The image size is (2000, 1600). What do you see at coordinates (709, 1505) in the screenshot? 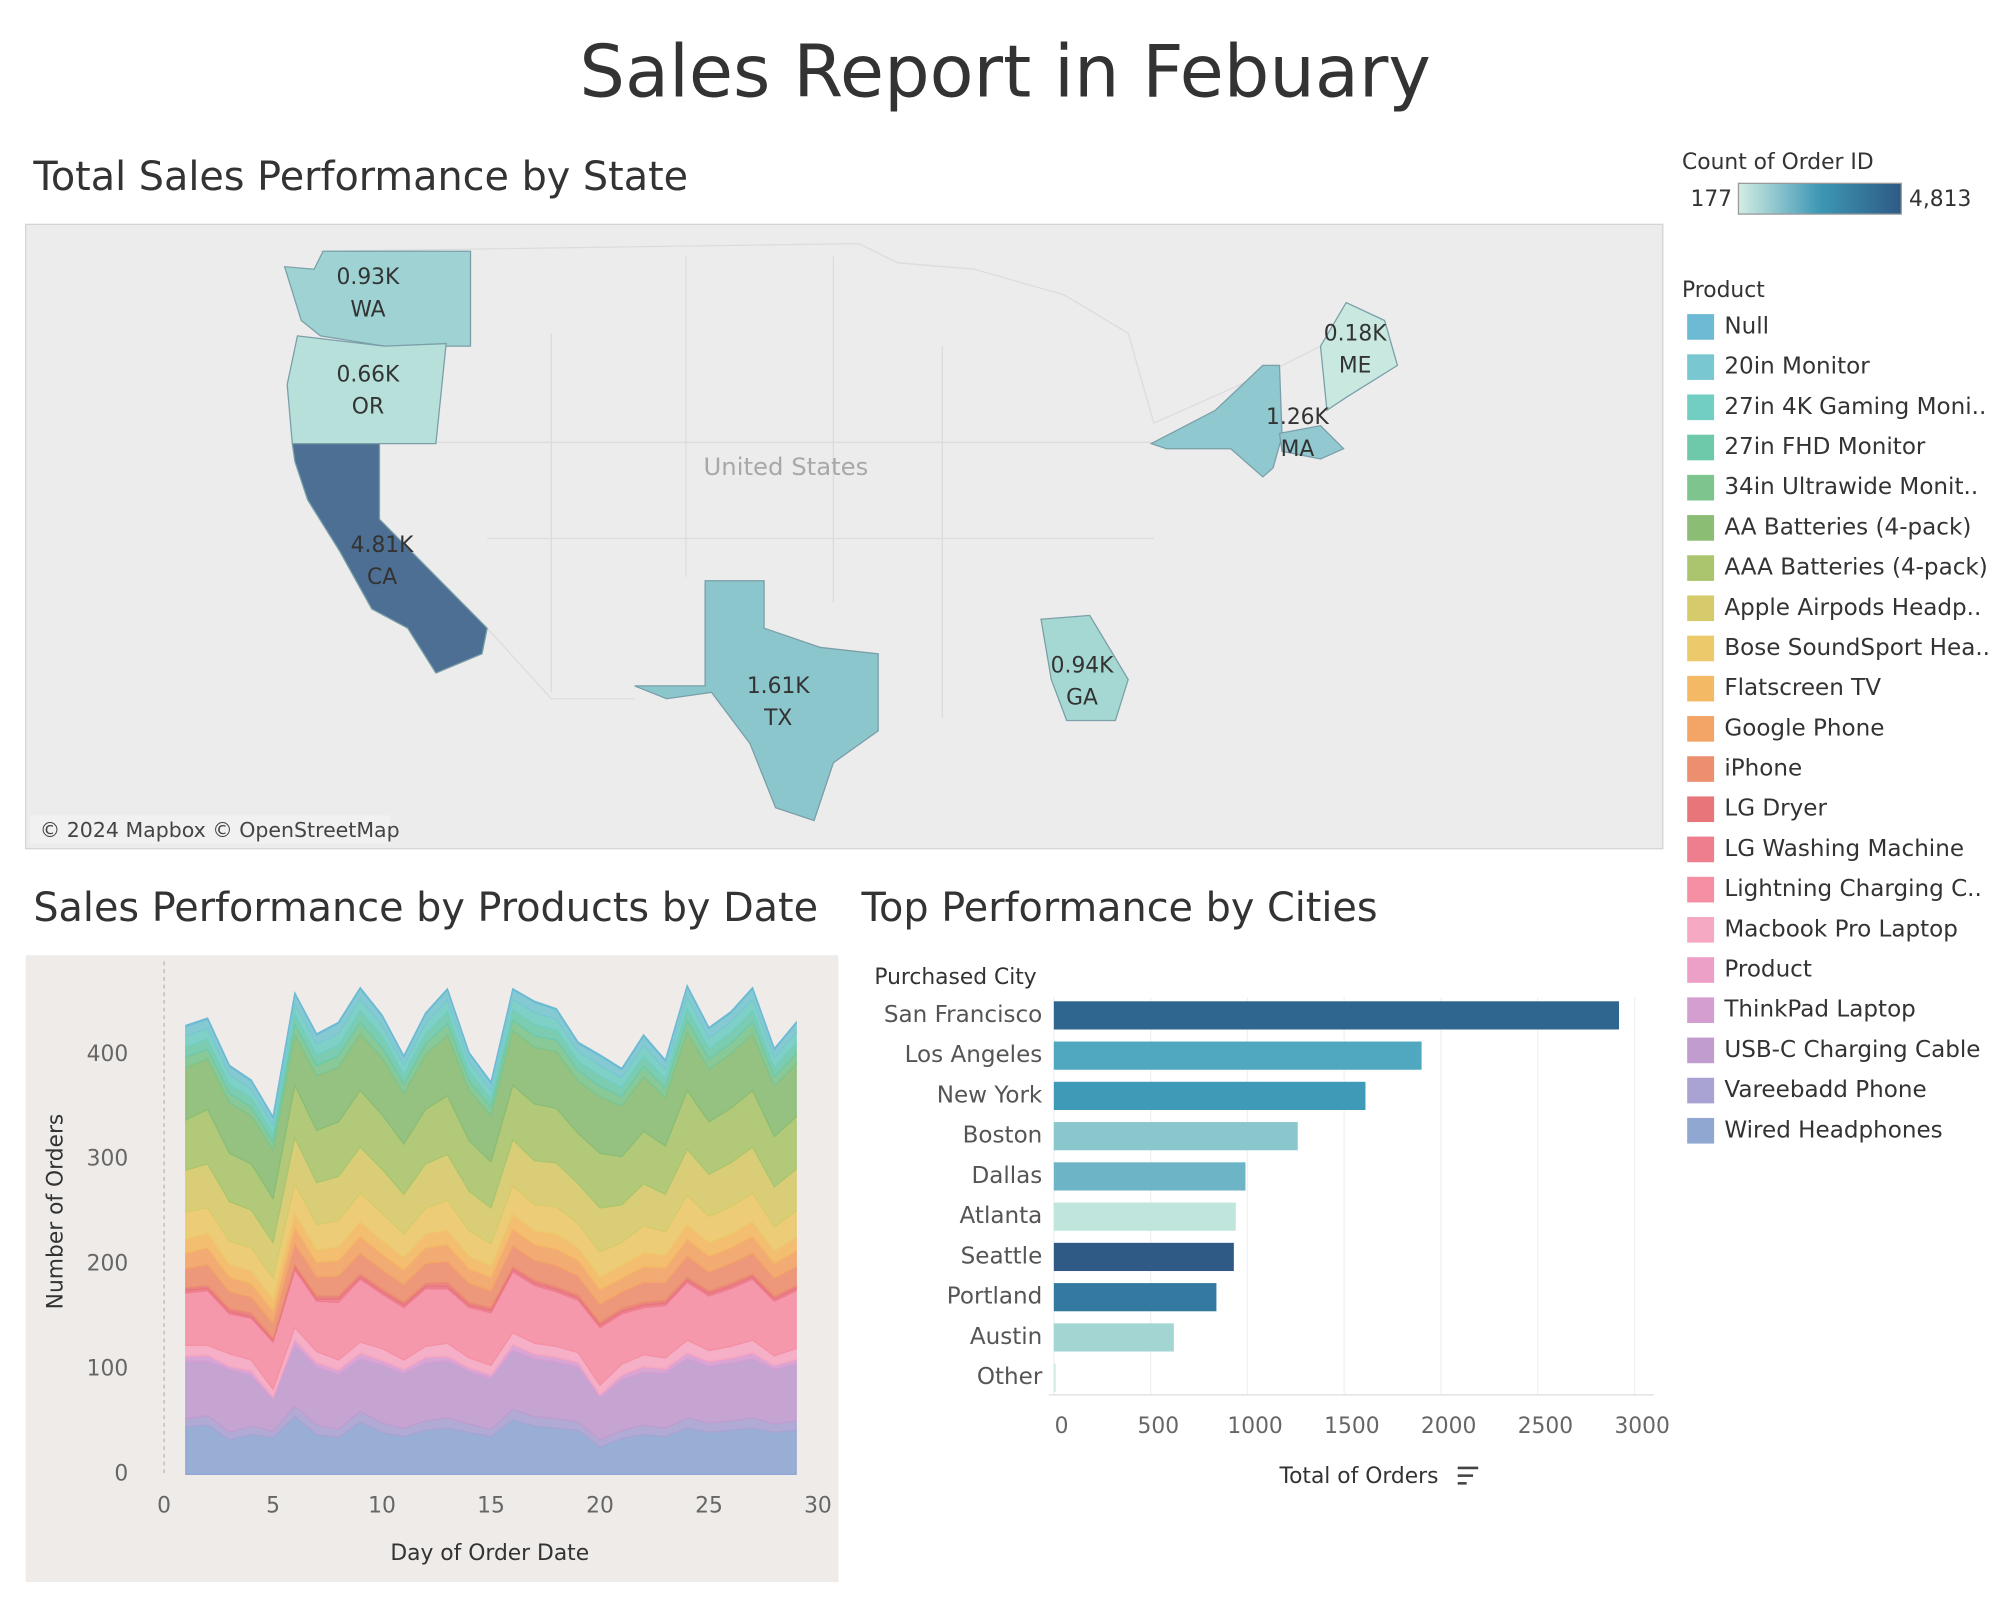
I see `x-tick-label: 25` at bounding box center [709, 1505].